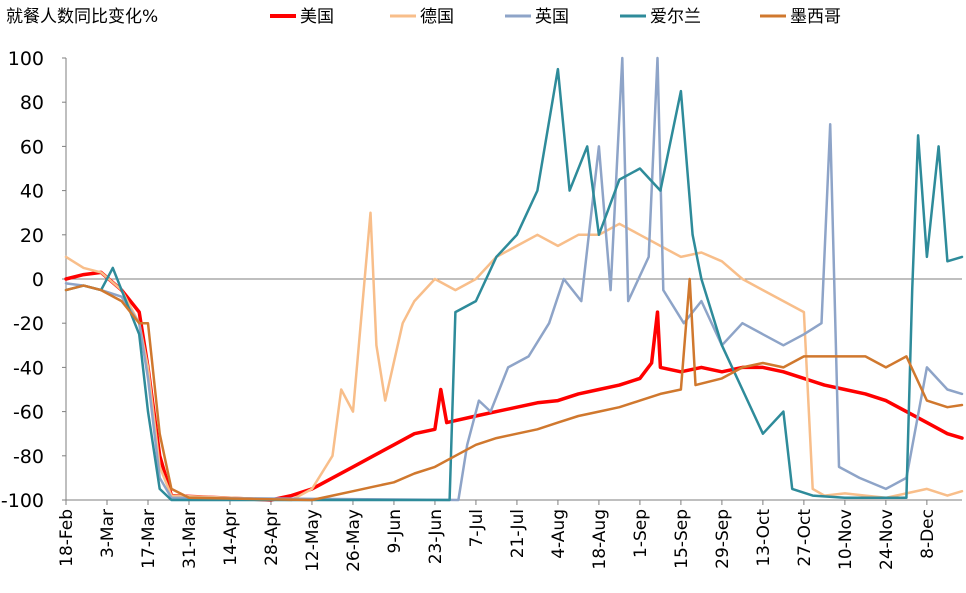 The height and width of the screenshot is (593, 966). I want to click on x-tick-label: 18-Aug, so click(600, 539).